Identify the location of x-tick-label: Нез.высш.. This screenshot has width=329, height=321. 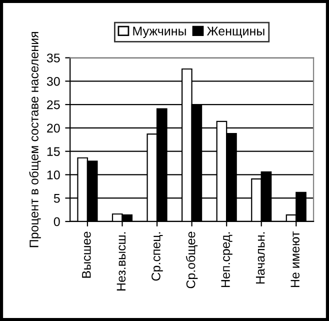
(121, 261).